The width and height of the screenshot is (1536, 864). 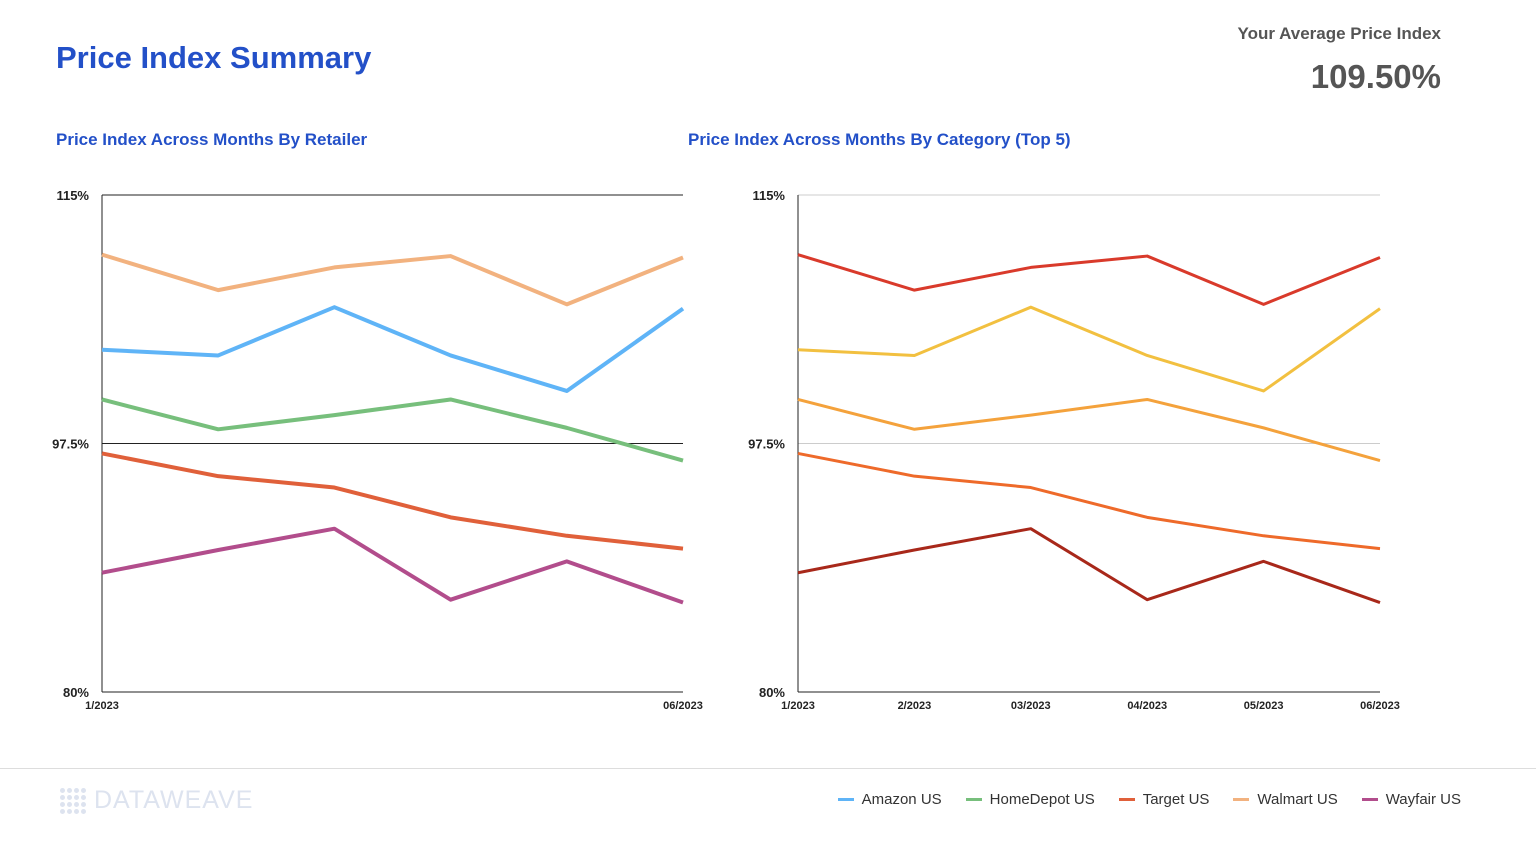 What do you see at coordinates (1147, 706) in the screenshot?
I see `x-tick-label: 04/2023` at bounding box center [1147, 706].